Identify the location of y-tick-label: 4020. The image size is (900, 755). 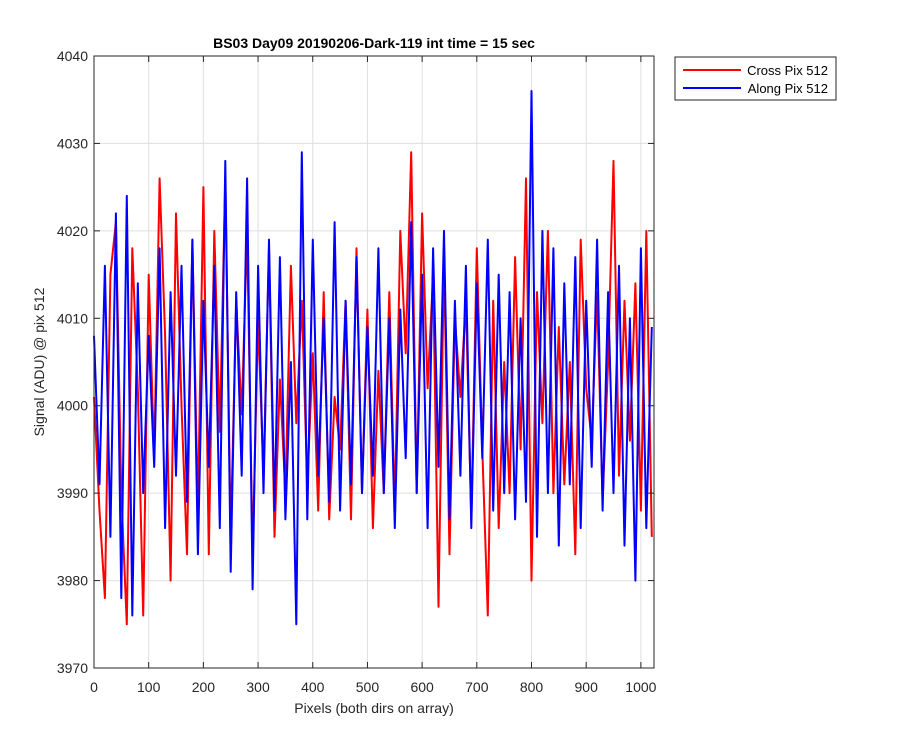
(72, 231).